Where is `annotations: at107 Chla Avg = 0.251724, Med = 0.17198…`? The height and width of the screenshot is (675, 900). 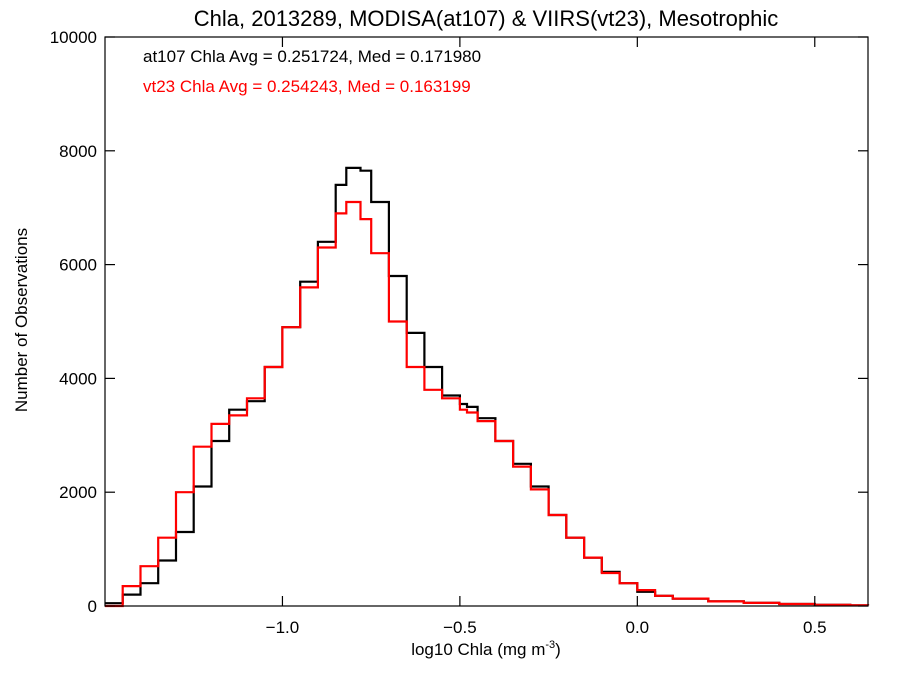 annotations: at107 Chla Avg = 0.251724, Med = 0.17198… is located at coordinates (312, 71).